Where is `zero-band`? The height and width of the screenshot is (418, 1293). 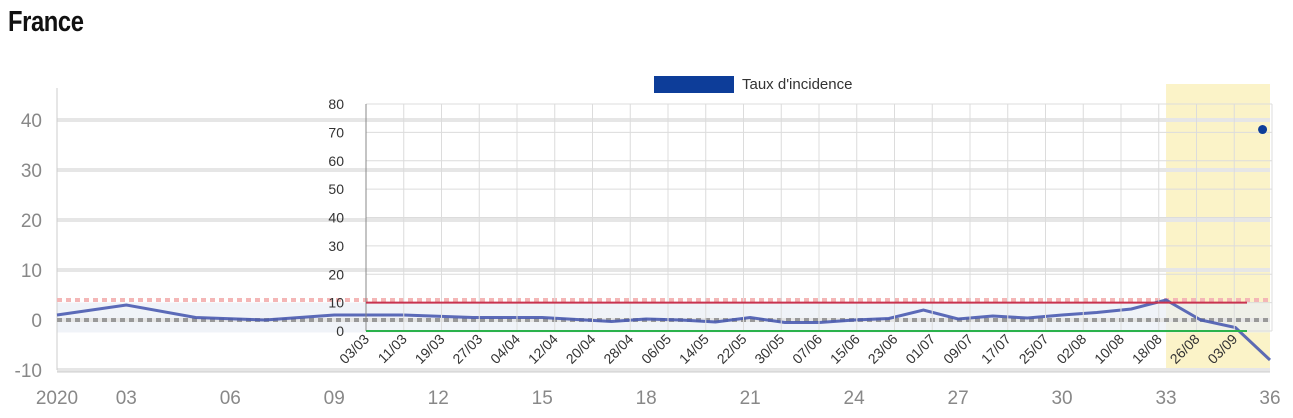
zero-band is located at coordinates (663, 317).